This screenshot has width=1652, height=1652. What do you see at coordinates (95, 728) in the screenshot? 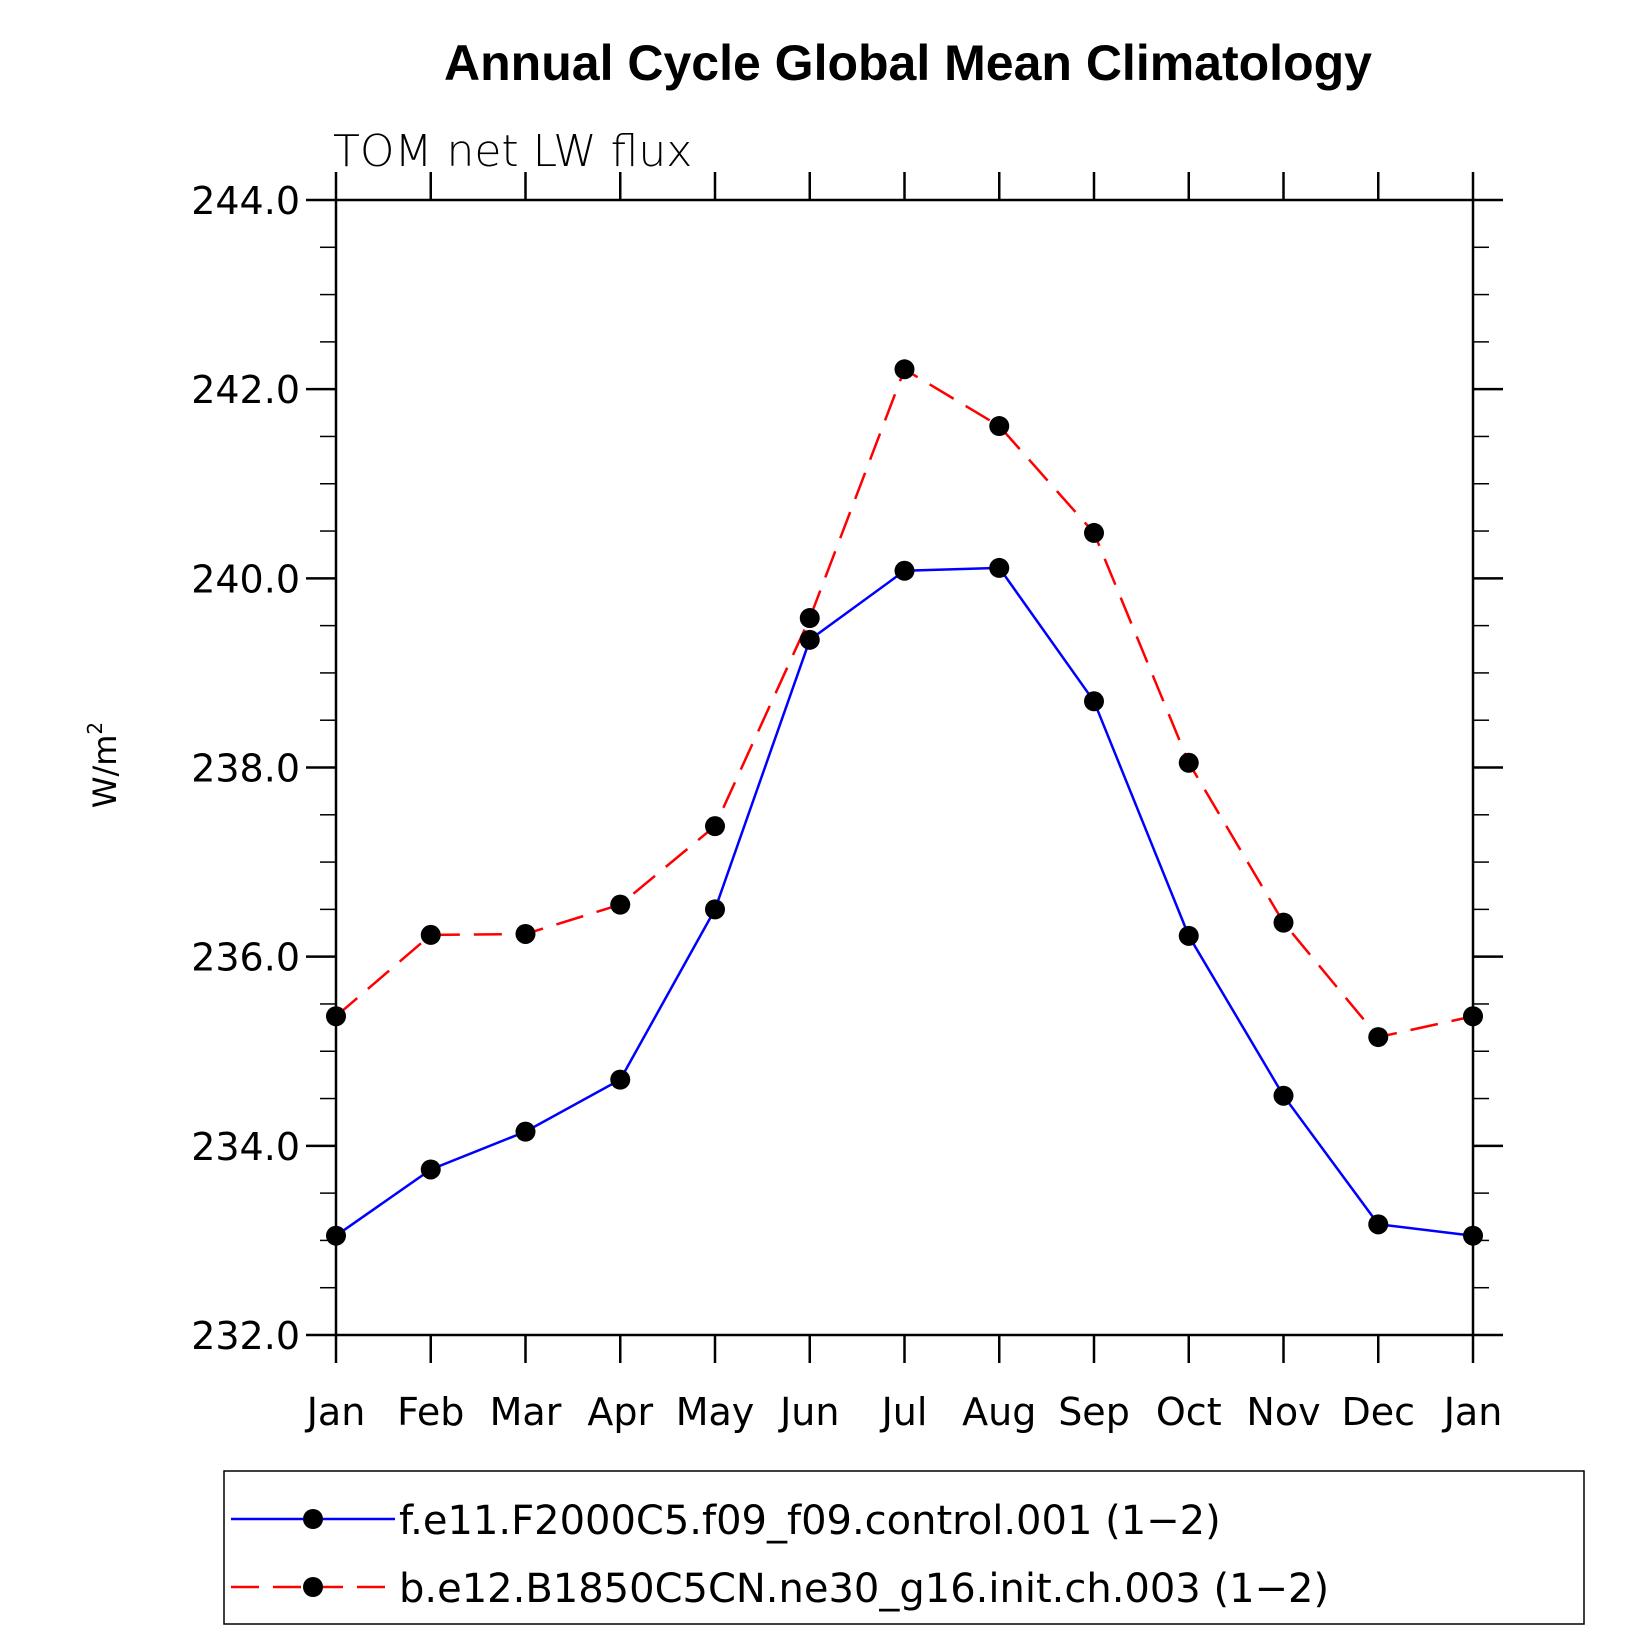
I see `y-axis-label-superscript: 2` at bounding box center [95, 728].